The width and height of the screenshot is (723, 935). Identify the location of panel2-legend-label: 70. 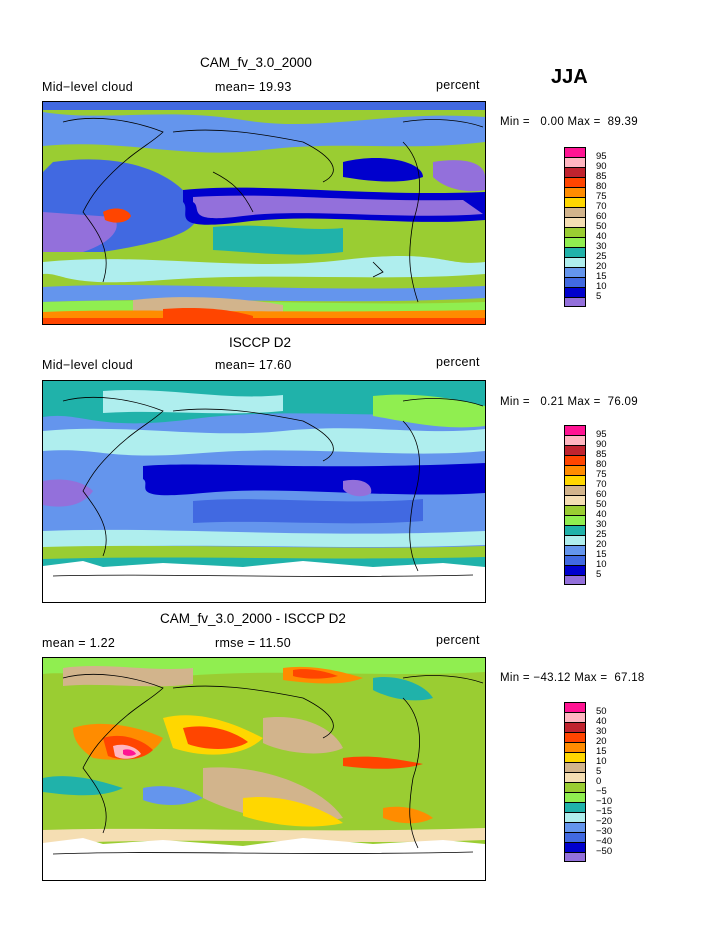
(601, 484).